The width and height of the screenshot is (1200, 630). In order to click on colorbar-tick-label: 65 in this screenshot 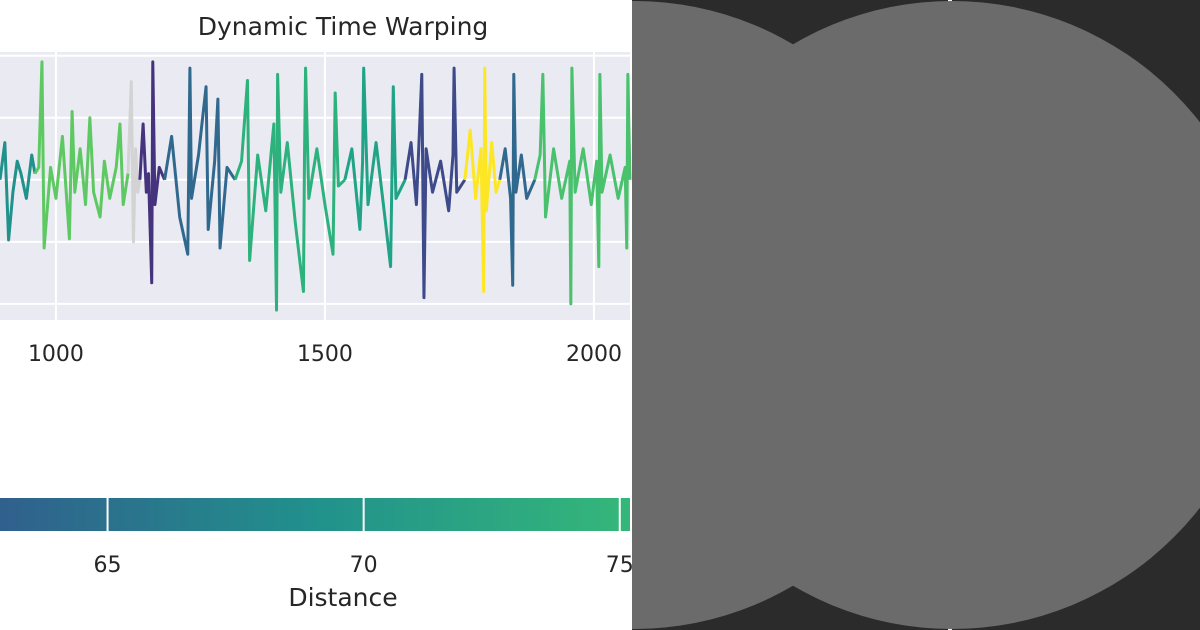, I will do `click(108, 565)`.